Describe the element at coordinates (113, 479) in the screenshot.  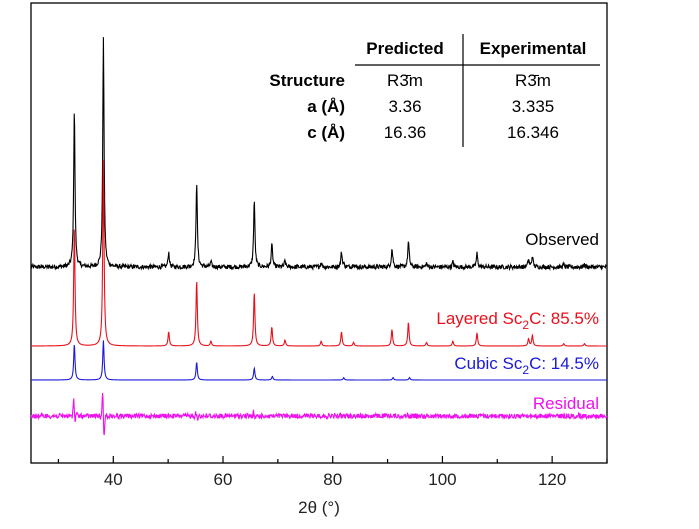
I see `x-tick-label: 40` at that location.